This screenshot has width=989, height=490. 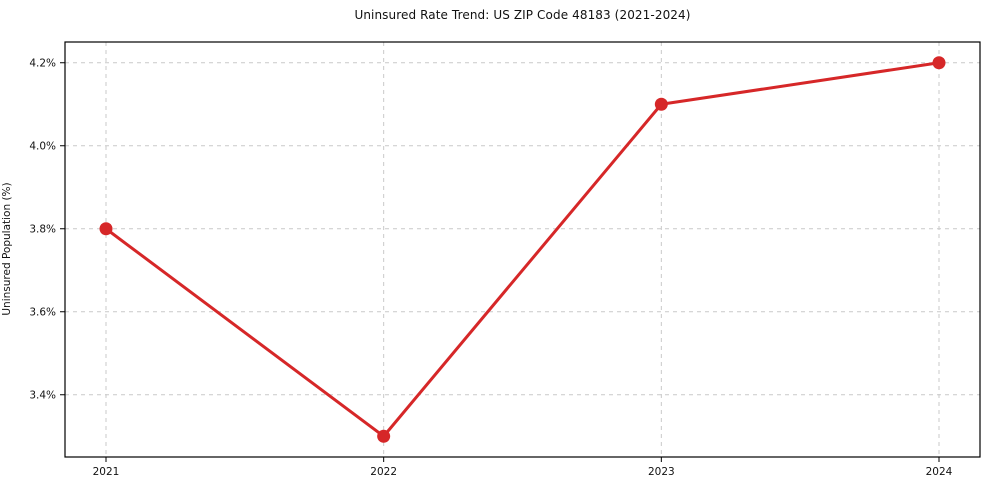 I want to click on x-tick-label: 2023, so click(x=661, y=472).